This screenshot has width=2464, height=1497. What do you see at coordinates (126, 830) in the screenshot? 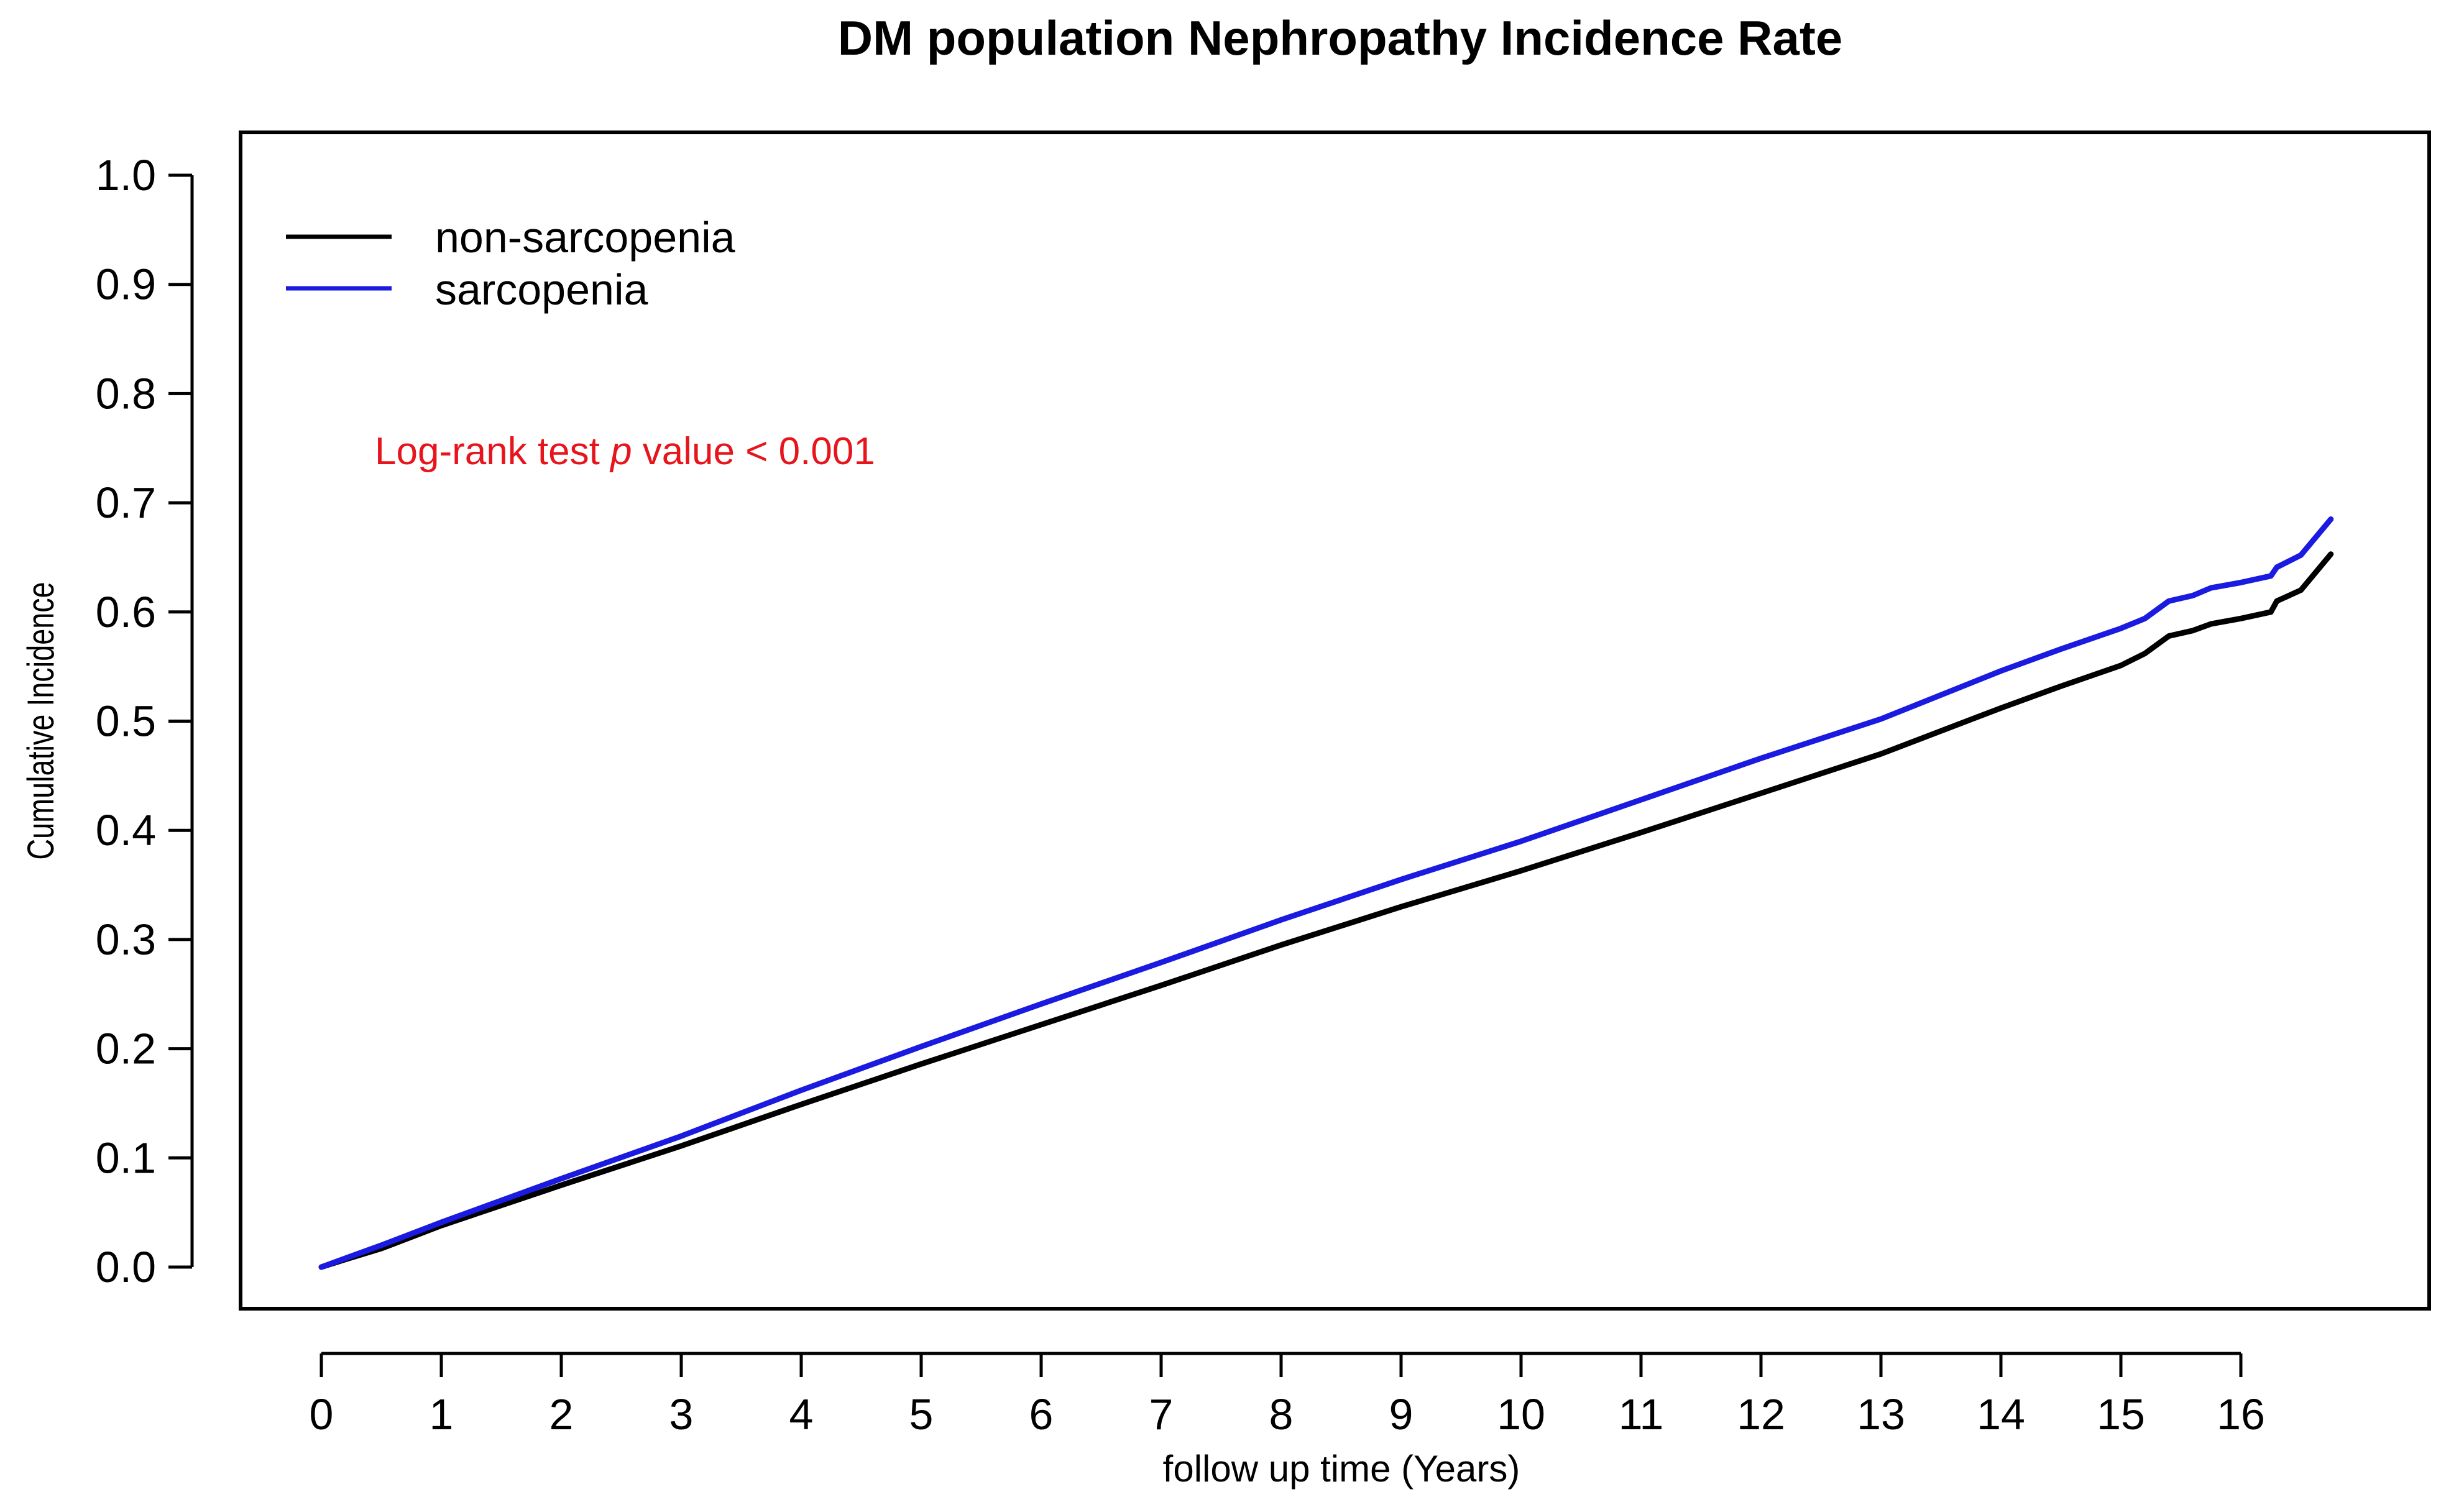
I see `y-tick-label: 0.4` at bounding box center [126, 830].